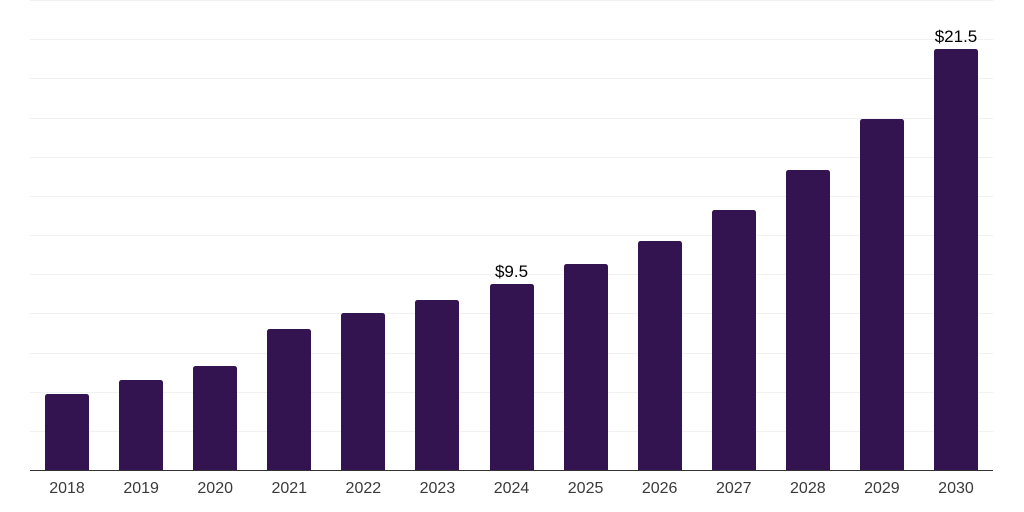  I want to click on bar-slot: $9.5, so click(511, 235).